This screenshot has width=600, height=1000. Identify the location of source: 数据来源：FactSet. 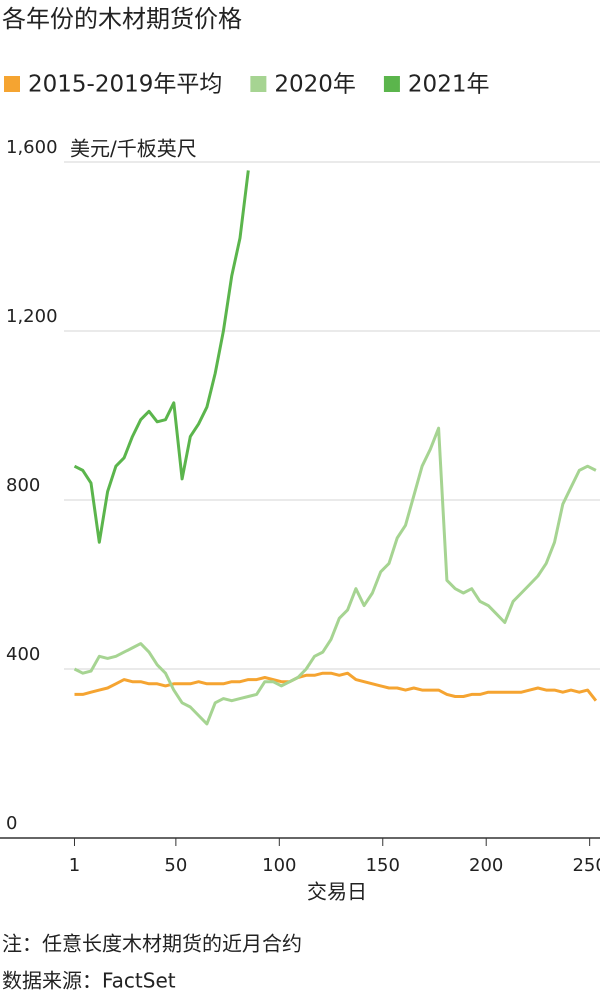
(89, 981).